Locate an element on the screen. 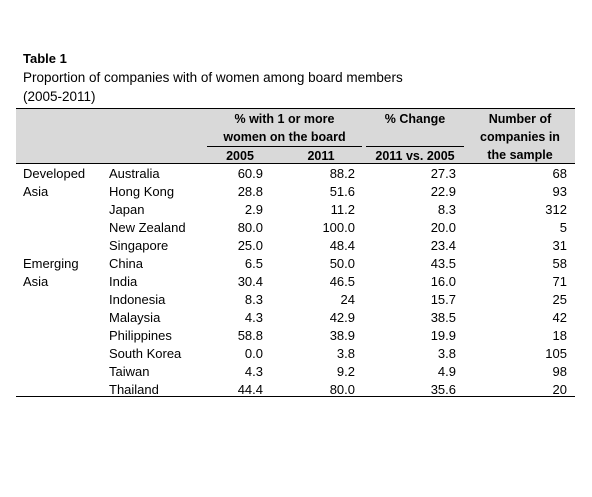 The height and width of the screenshot is (497, 592). company-count-cell: 20 is located at coordinates (559, 389).